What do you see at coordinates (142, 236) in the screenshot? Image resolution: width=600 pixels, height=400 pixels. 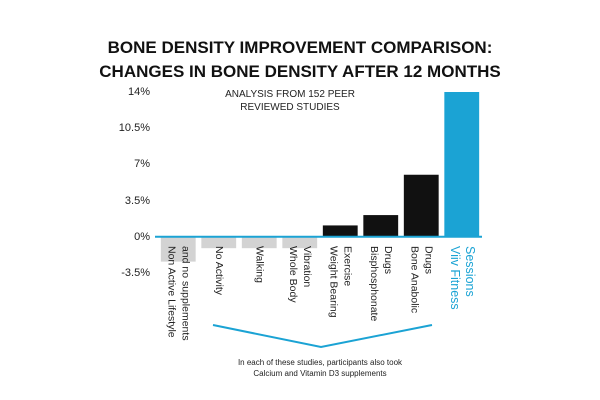 I see `y-tick-label: 0%` at bounding box center [142, 236].